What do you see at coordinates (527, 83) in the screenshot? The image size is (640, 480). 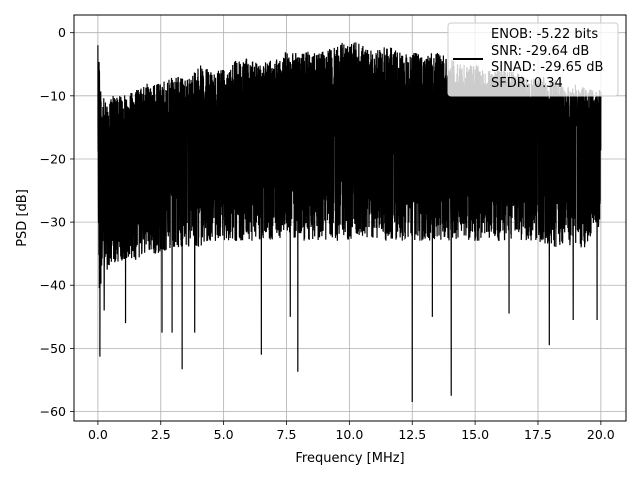 I see `legend-entry: SFDR: 0.34` at bounding box center [527, 83].